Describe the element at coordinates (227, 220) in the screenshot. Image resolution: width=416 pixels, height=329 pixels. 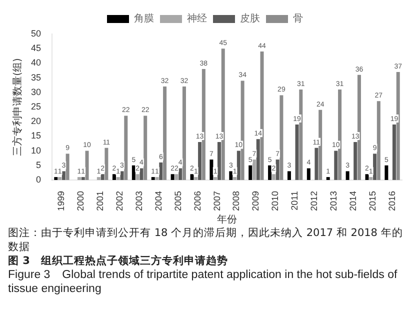
I see `x-axis-title: 年份` at that location.